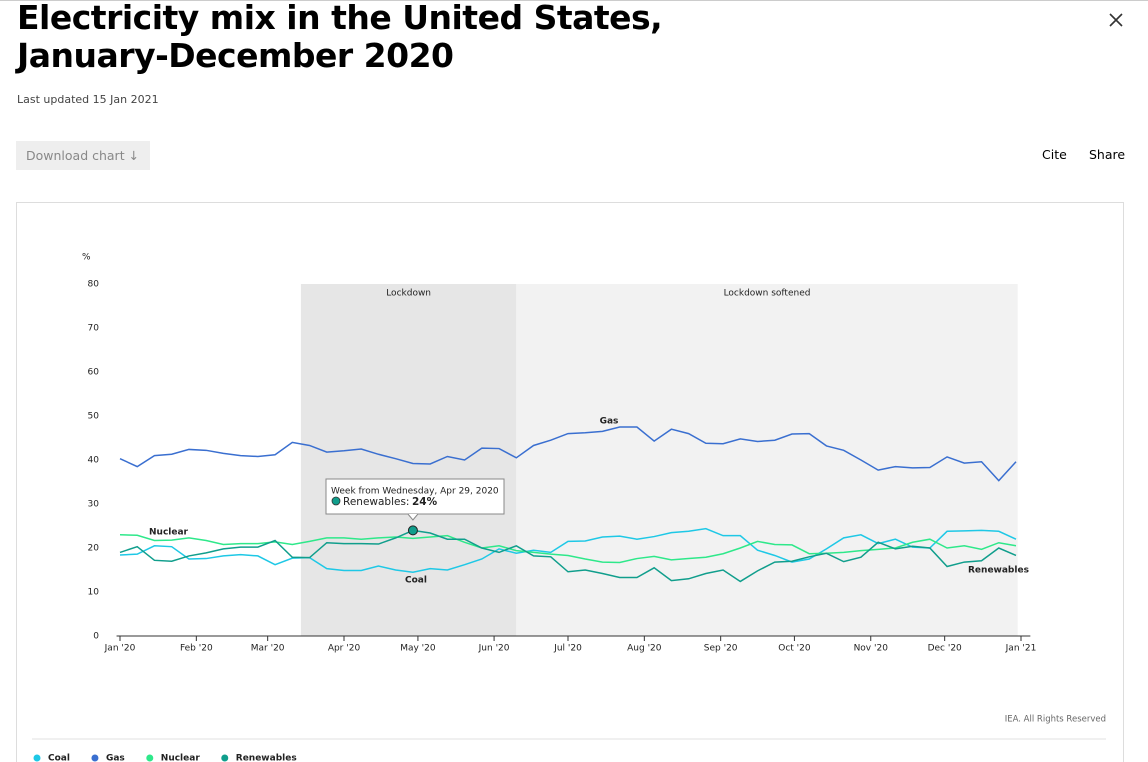  I want to click on legend-label: Nuclear, so click(181, 758).